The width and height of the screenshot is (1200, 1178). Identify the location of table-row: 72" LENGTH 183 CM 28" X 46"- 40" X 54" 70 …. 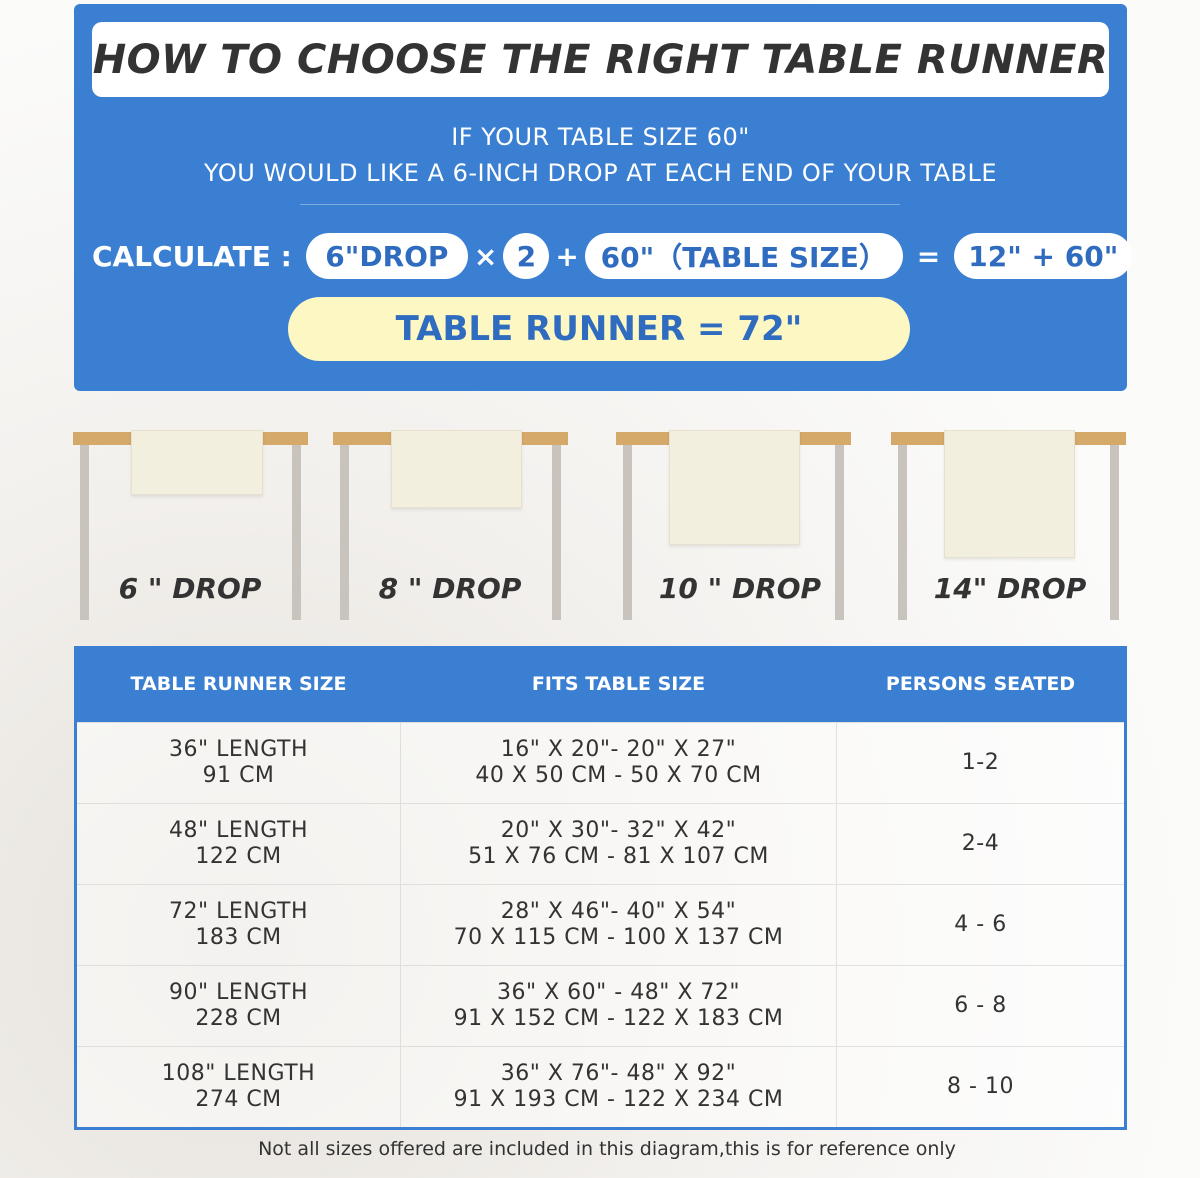
(600, 924).